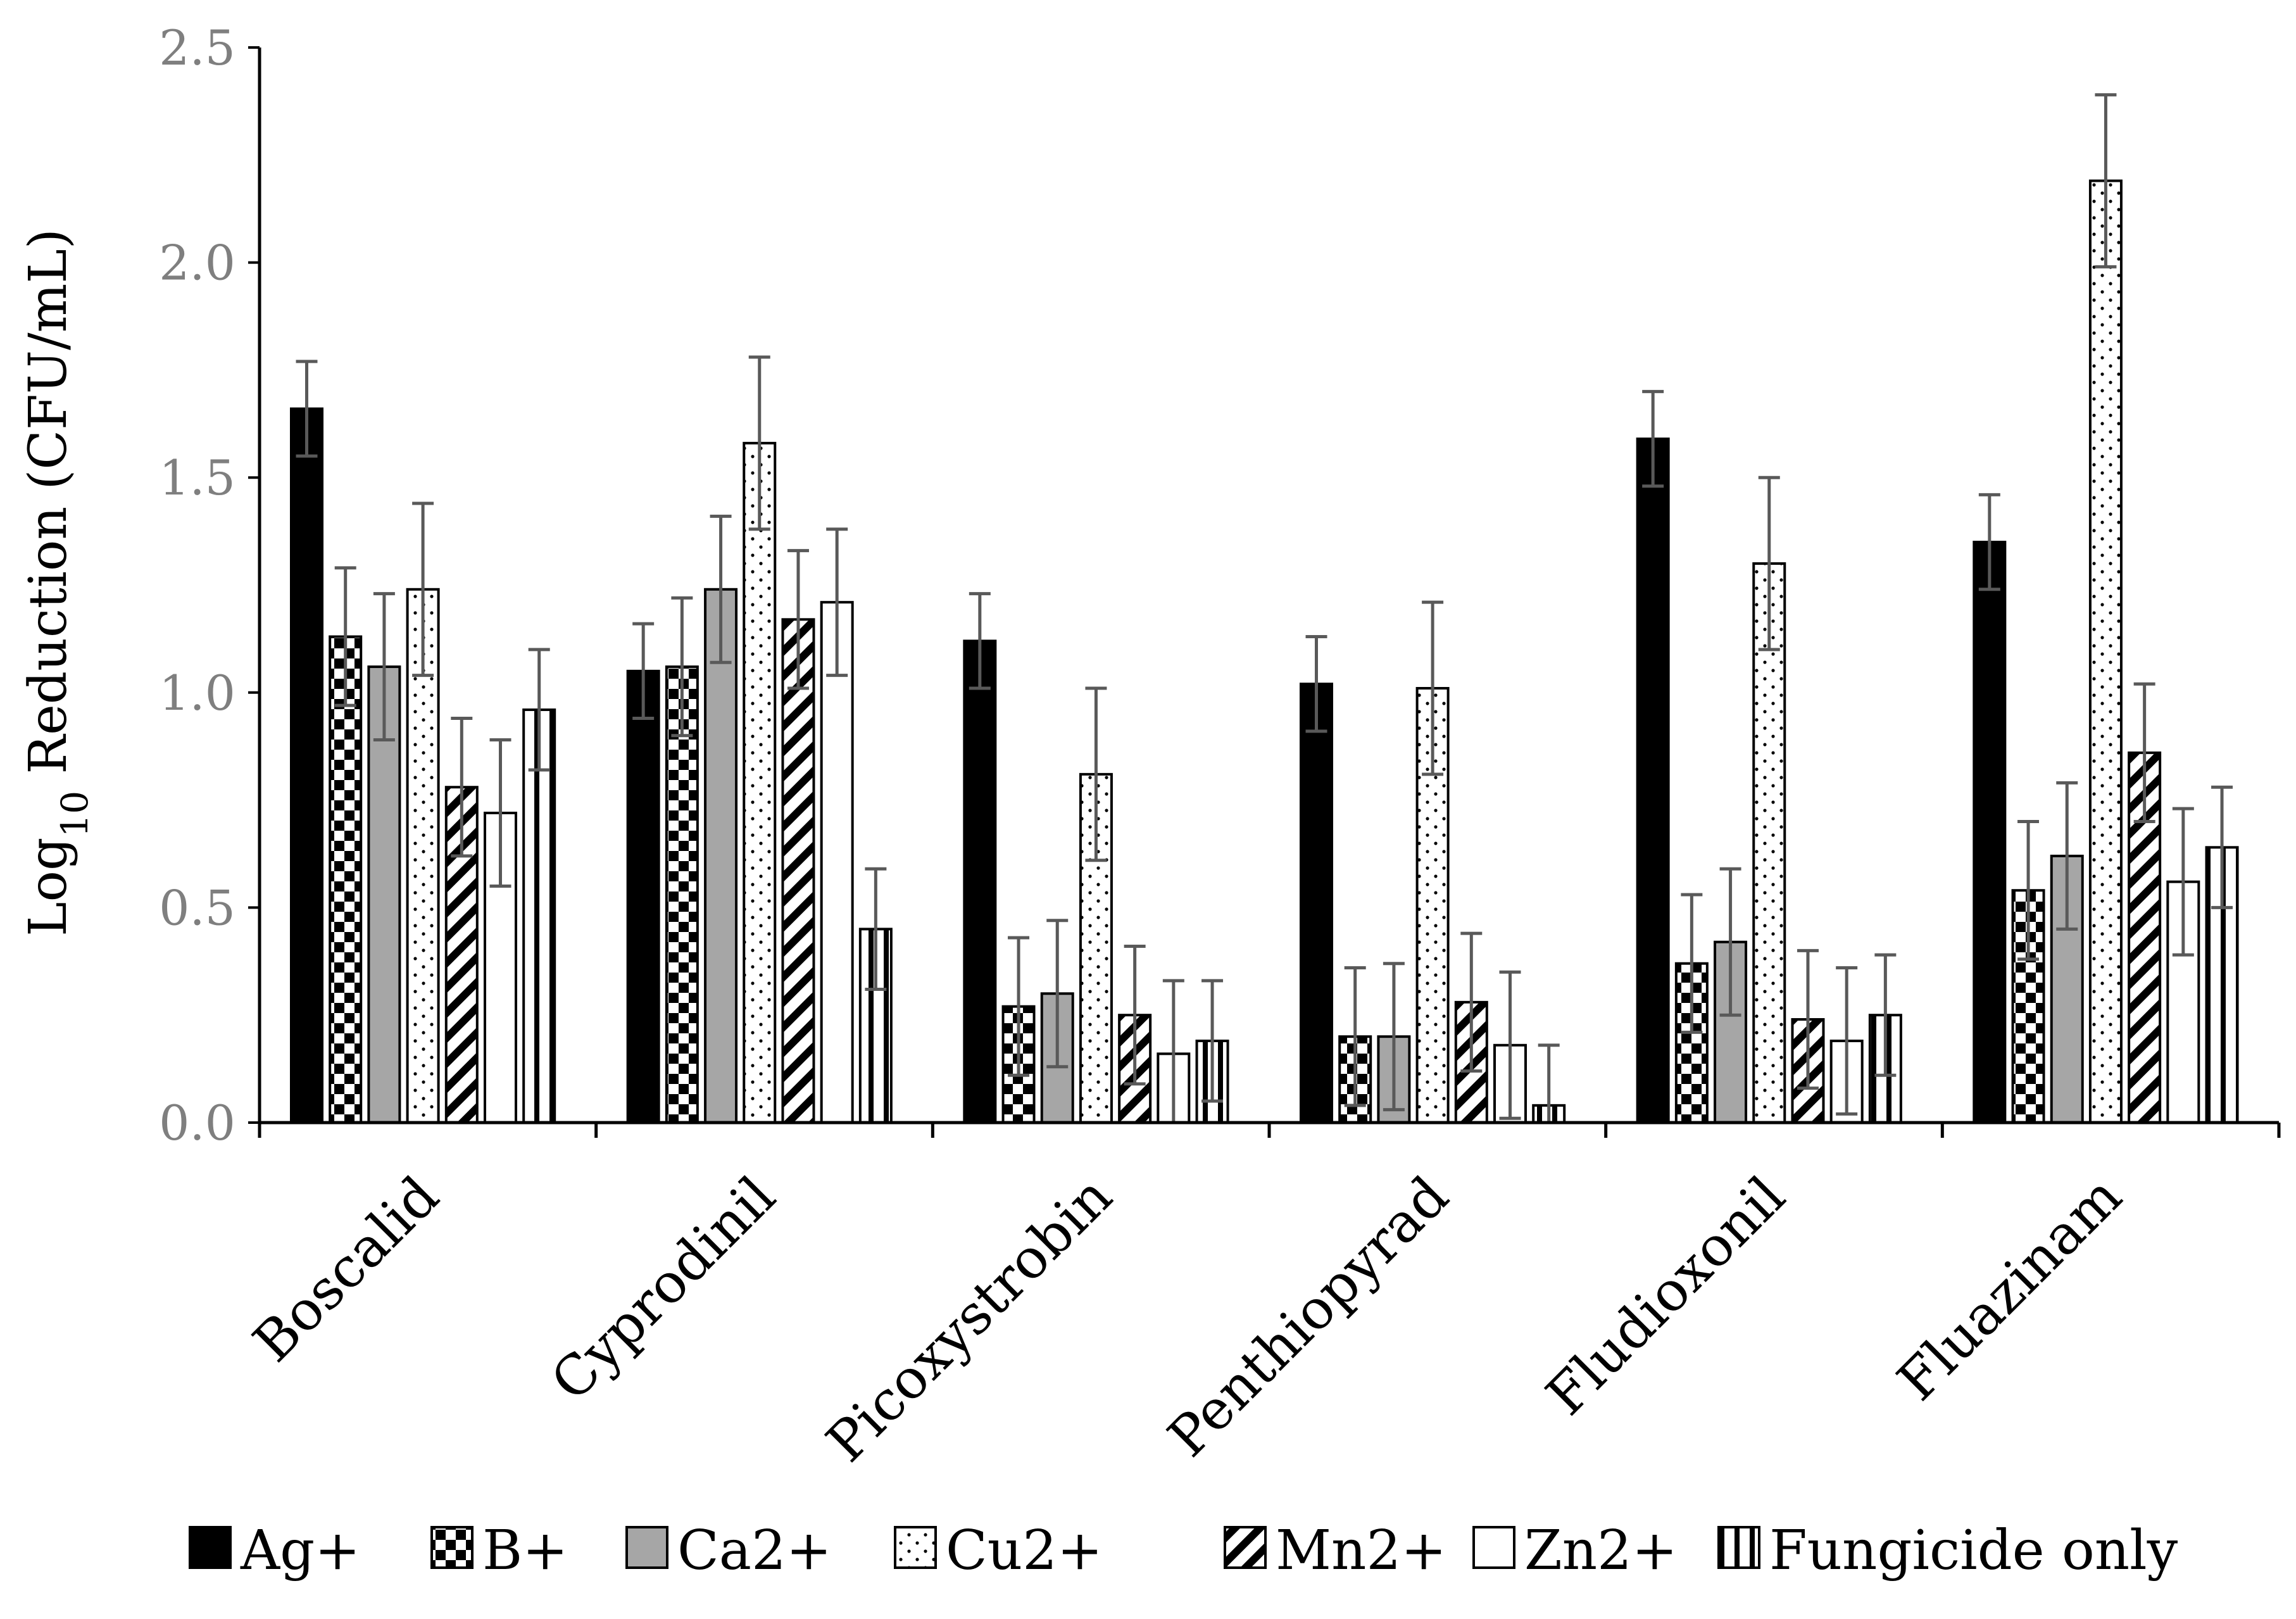  I want to click on x-category-label: Fluazinam, so click(2010, 1289).